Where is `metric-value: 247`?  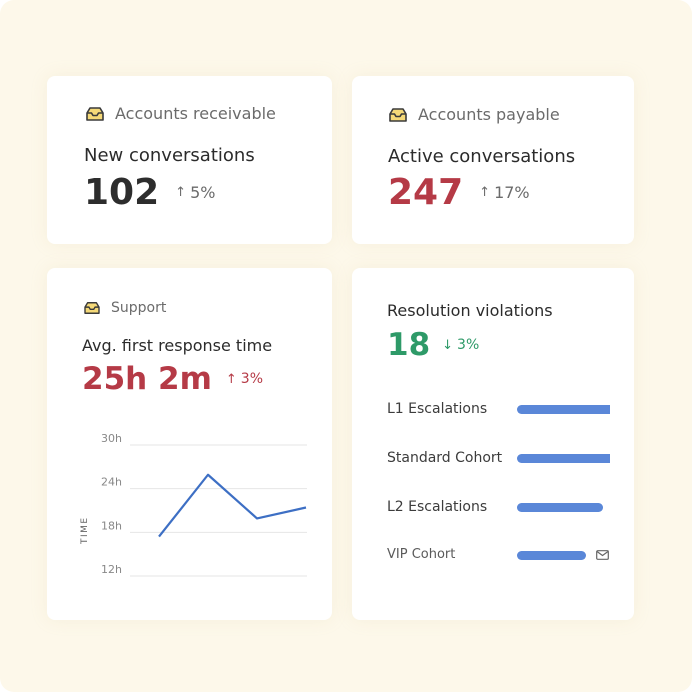
metric-value: 247 is located at coordinates (426, 192).